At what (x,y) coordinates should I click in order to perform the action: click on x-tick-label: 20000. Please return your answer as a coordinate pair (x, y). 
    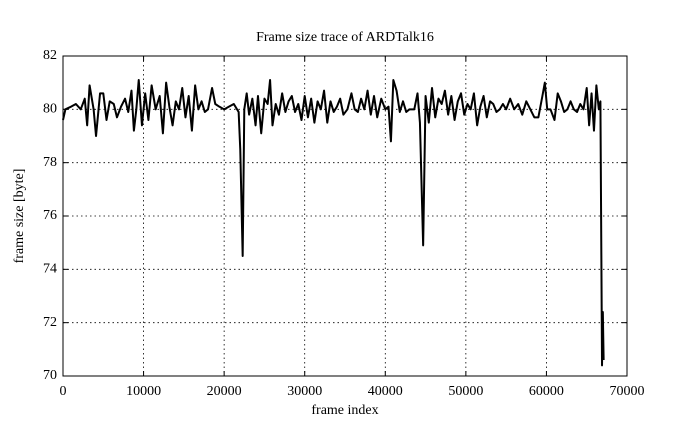
    Looking at the image, I should click on (224, 391).